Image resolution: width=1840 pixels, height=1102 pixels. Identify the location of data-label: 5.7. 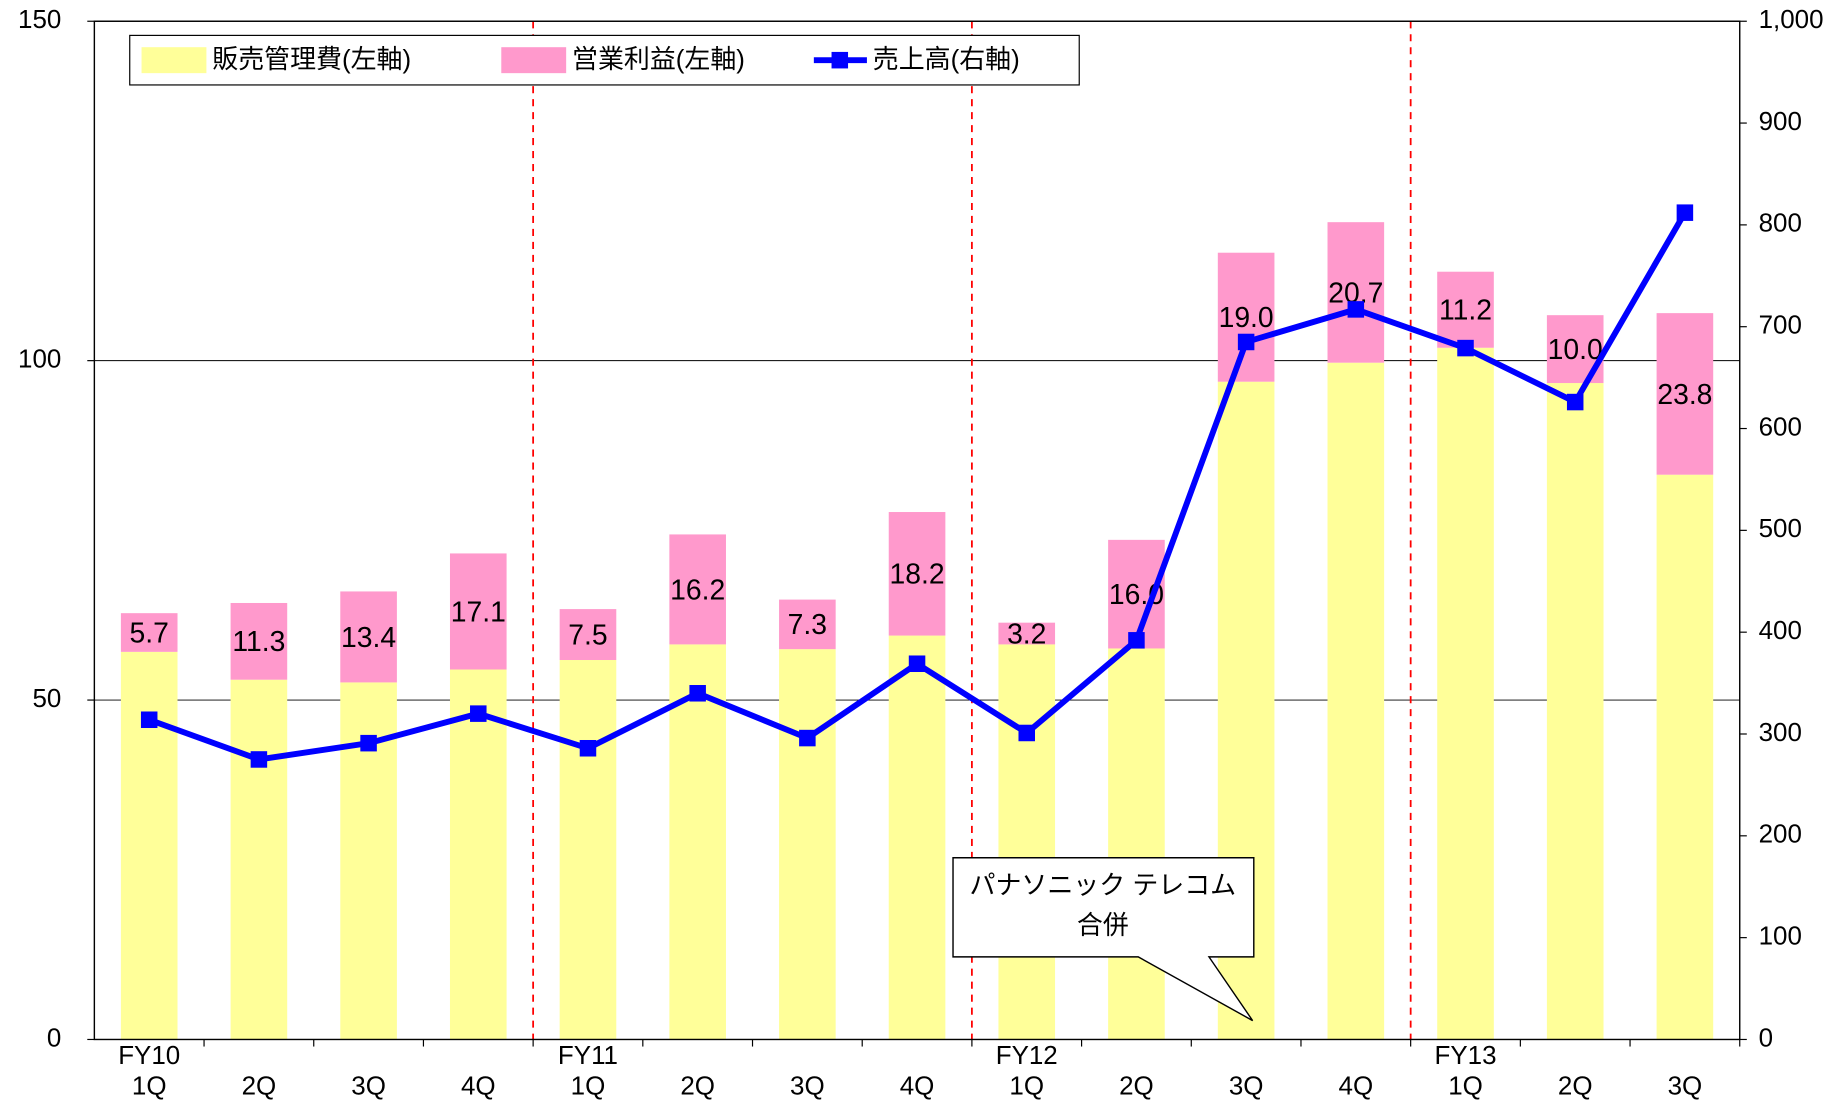
(149, 632).